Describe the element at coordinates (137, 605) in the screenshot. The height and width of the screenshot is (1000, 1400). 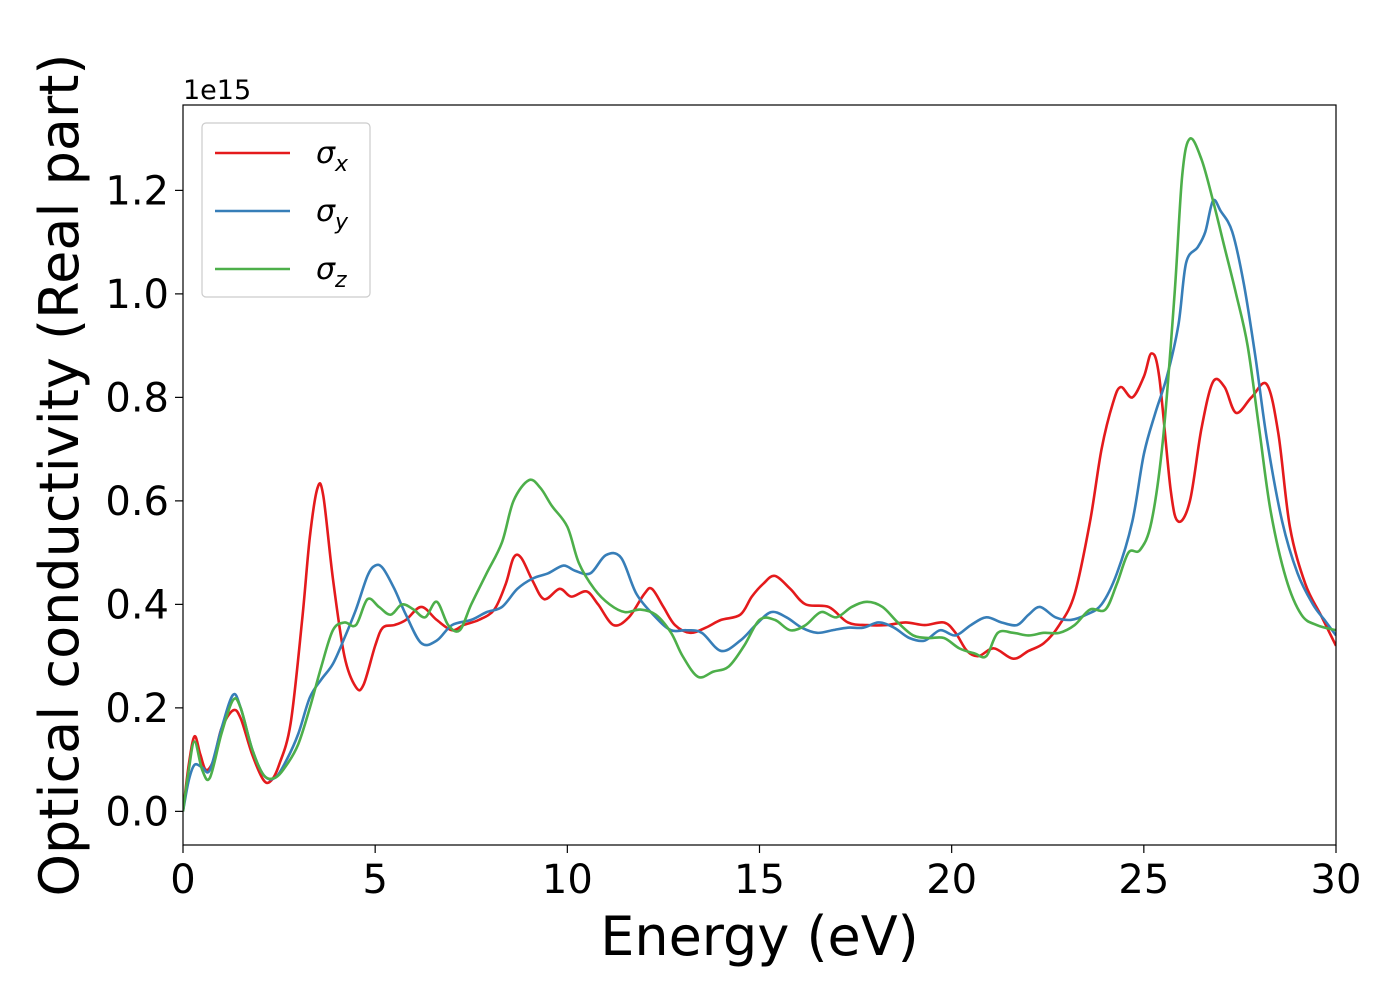
I see `y-tick-label: 0.4` at that location.